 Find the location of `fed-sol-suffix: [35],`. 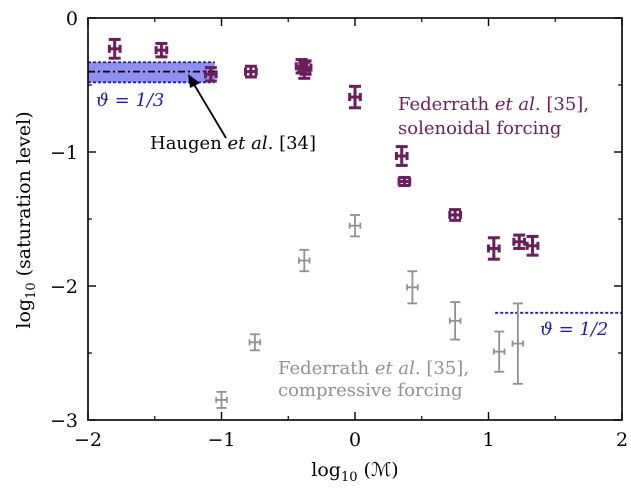

fed-sol-suffix: [35], is located at coordinates (565, 104).